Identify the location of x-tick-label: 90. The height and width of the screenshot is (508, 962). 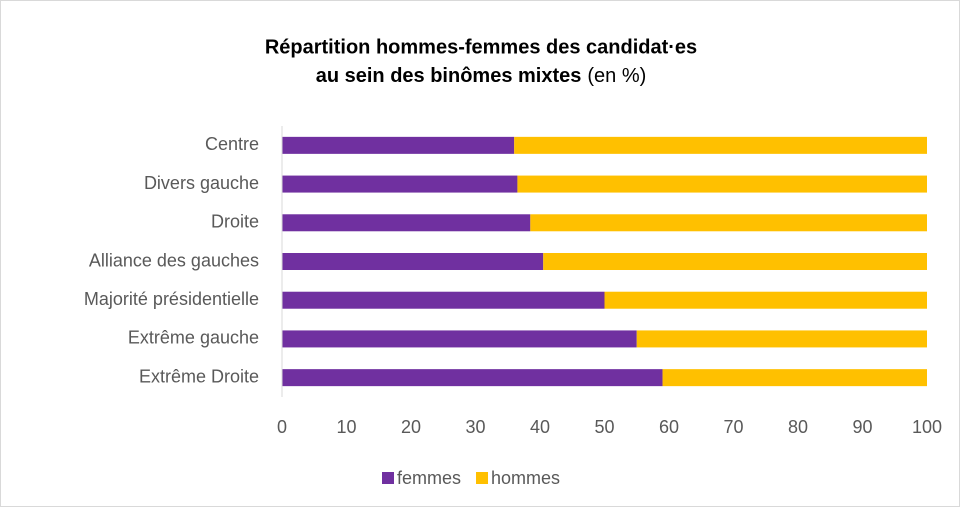
(862, 427).